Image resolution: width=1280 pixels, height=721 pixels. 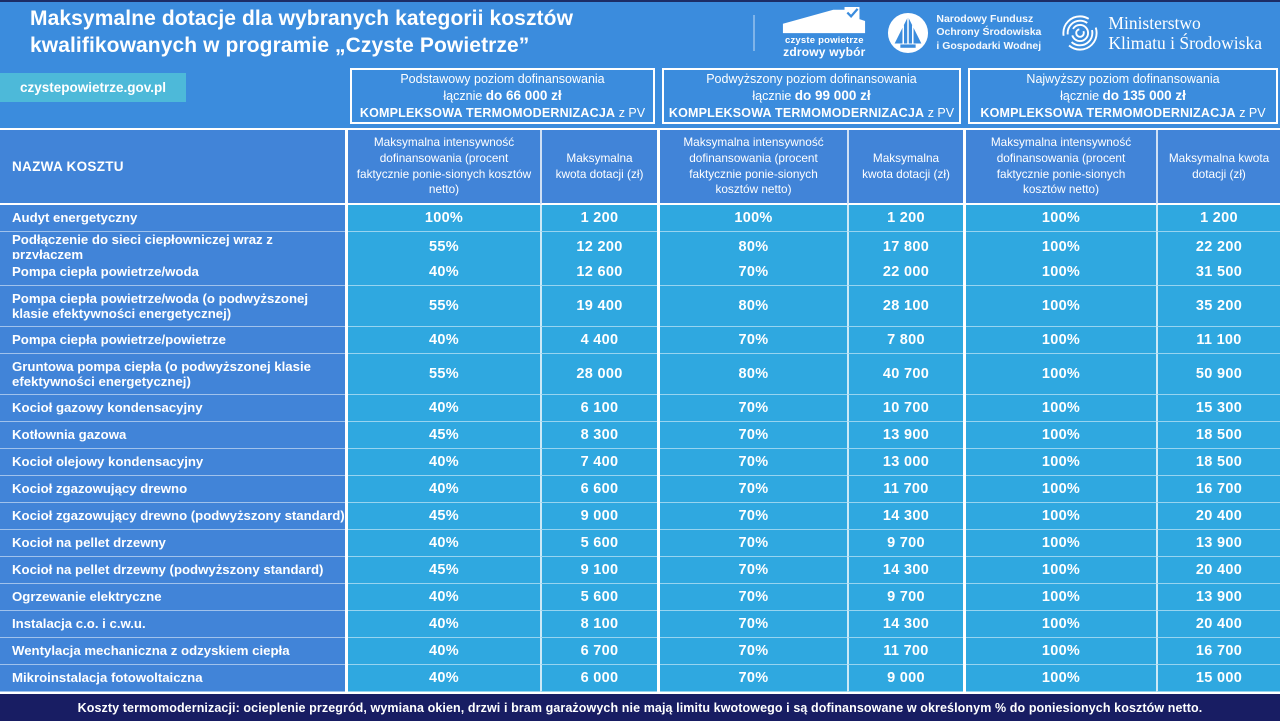 What do you see at coordinates (598, 570) in the screenshot?
I see `amount-cell-basic: 9 100` at bounding box center [598, 570].